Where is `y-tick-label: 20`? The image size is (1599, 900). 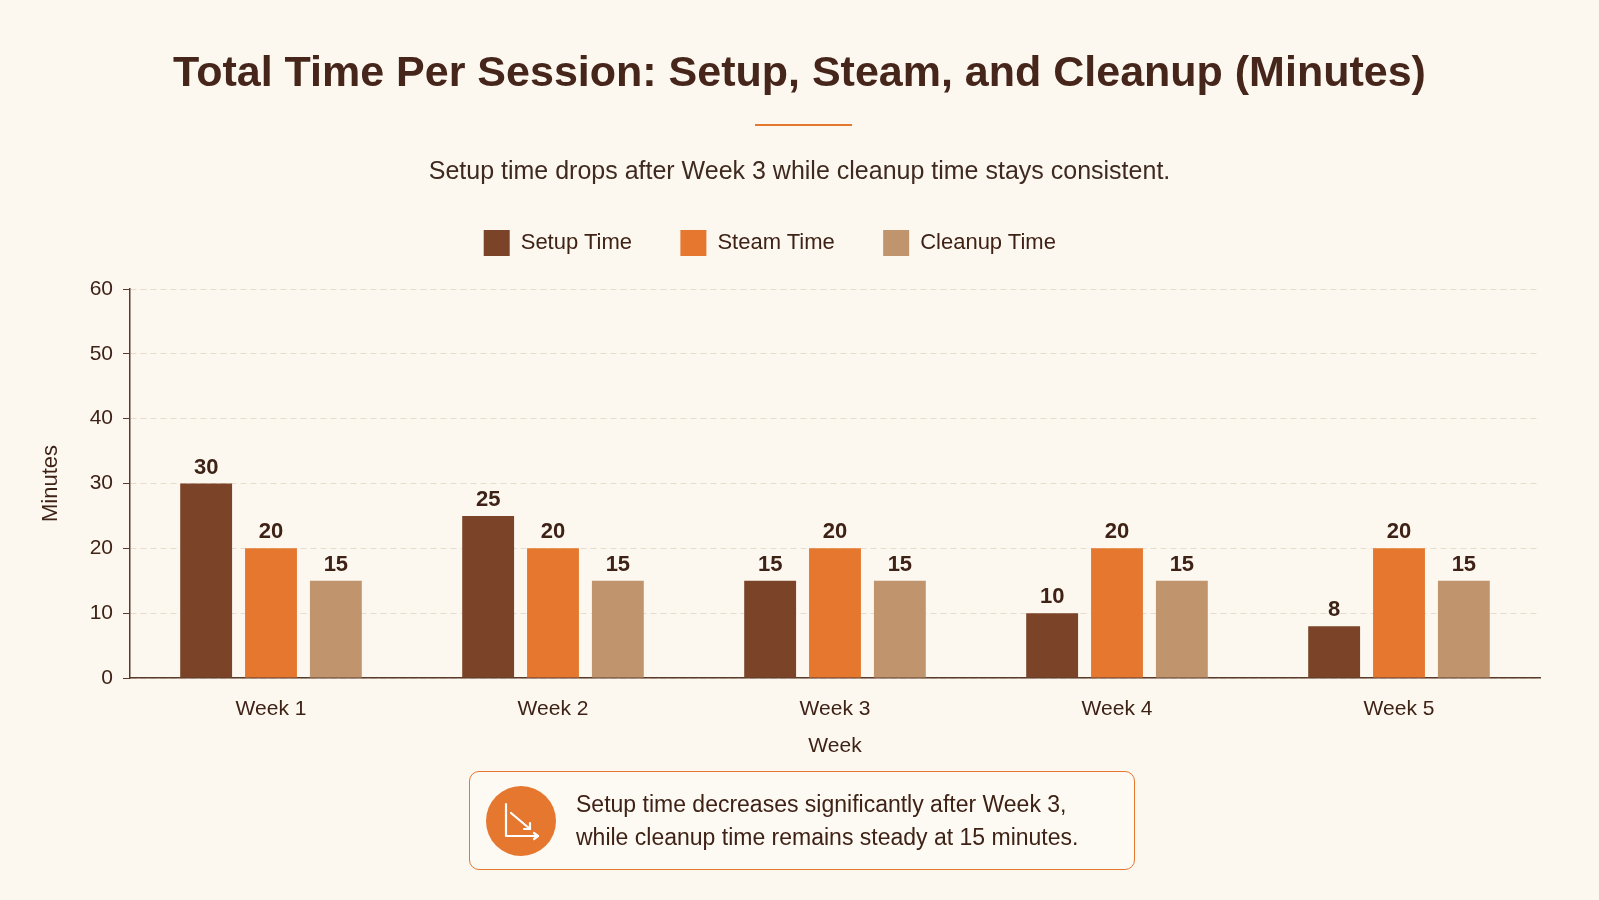 y-tick-label: 20 is located at coordinates (101, 547).